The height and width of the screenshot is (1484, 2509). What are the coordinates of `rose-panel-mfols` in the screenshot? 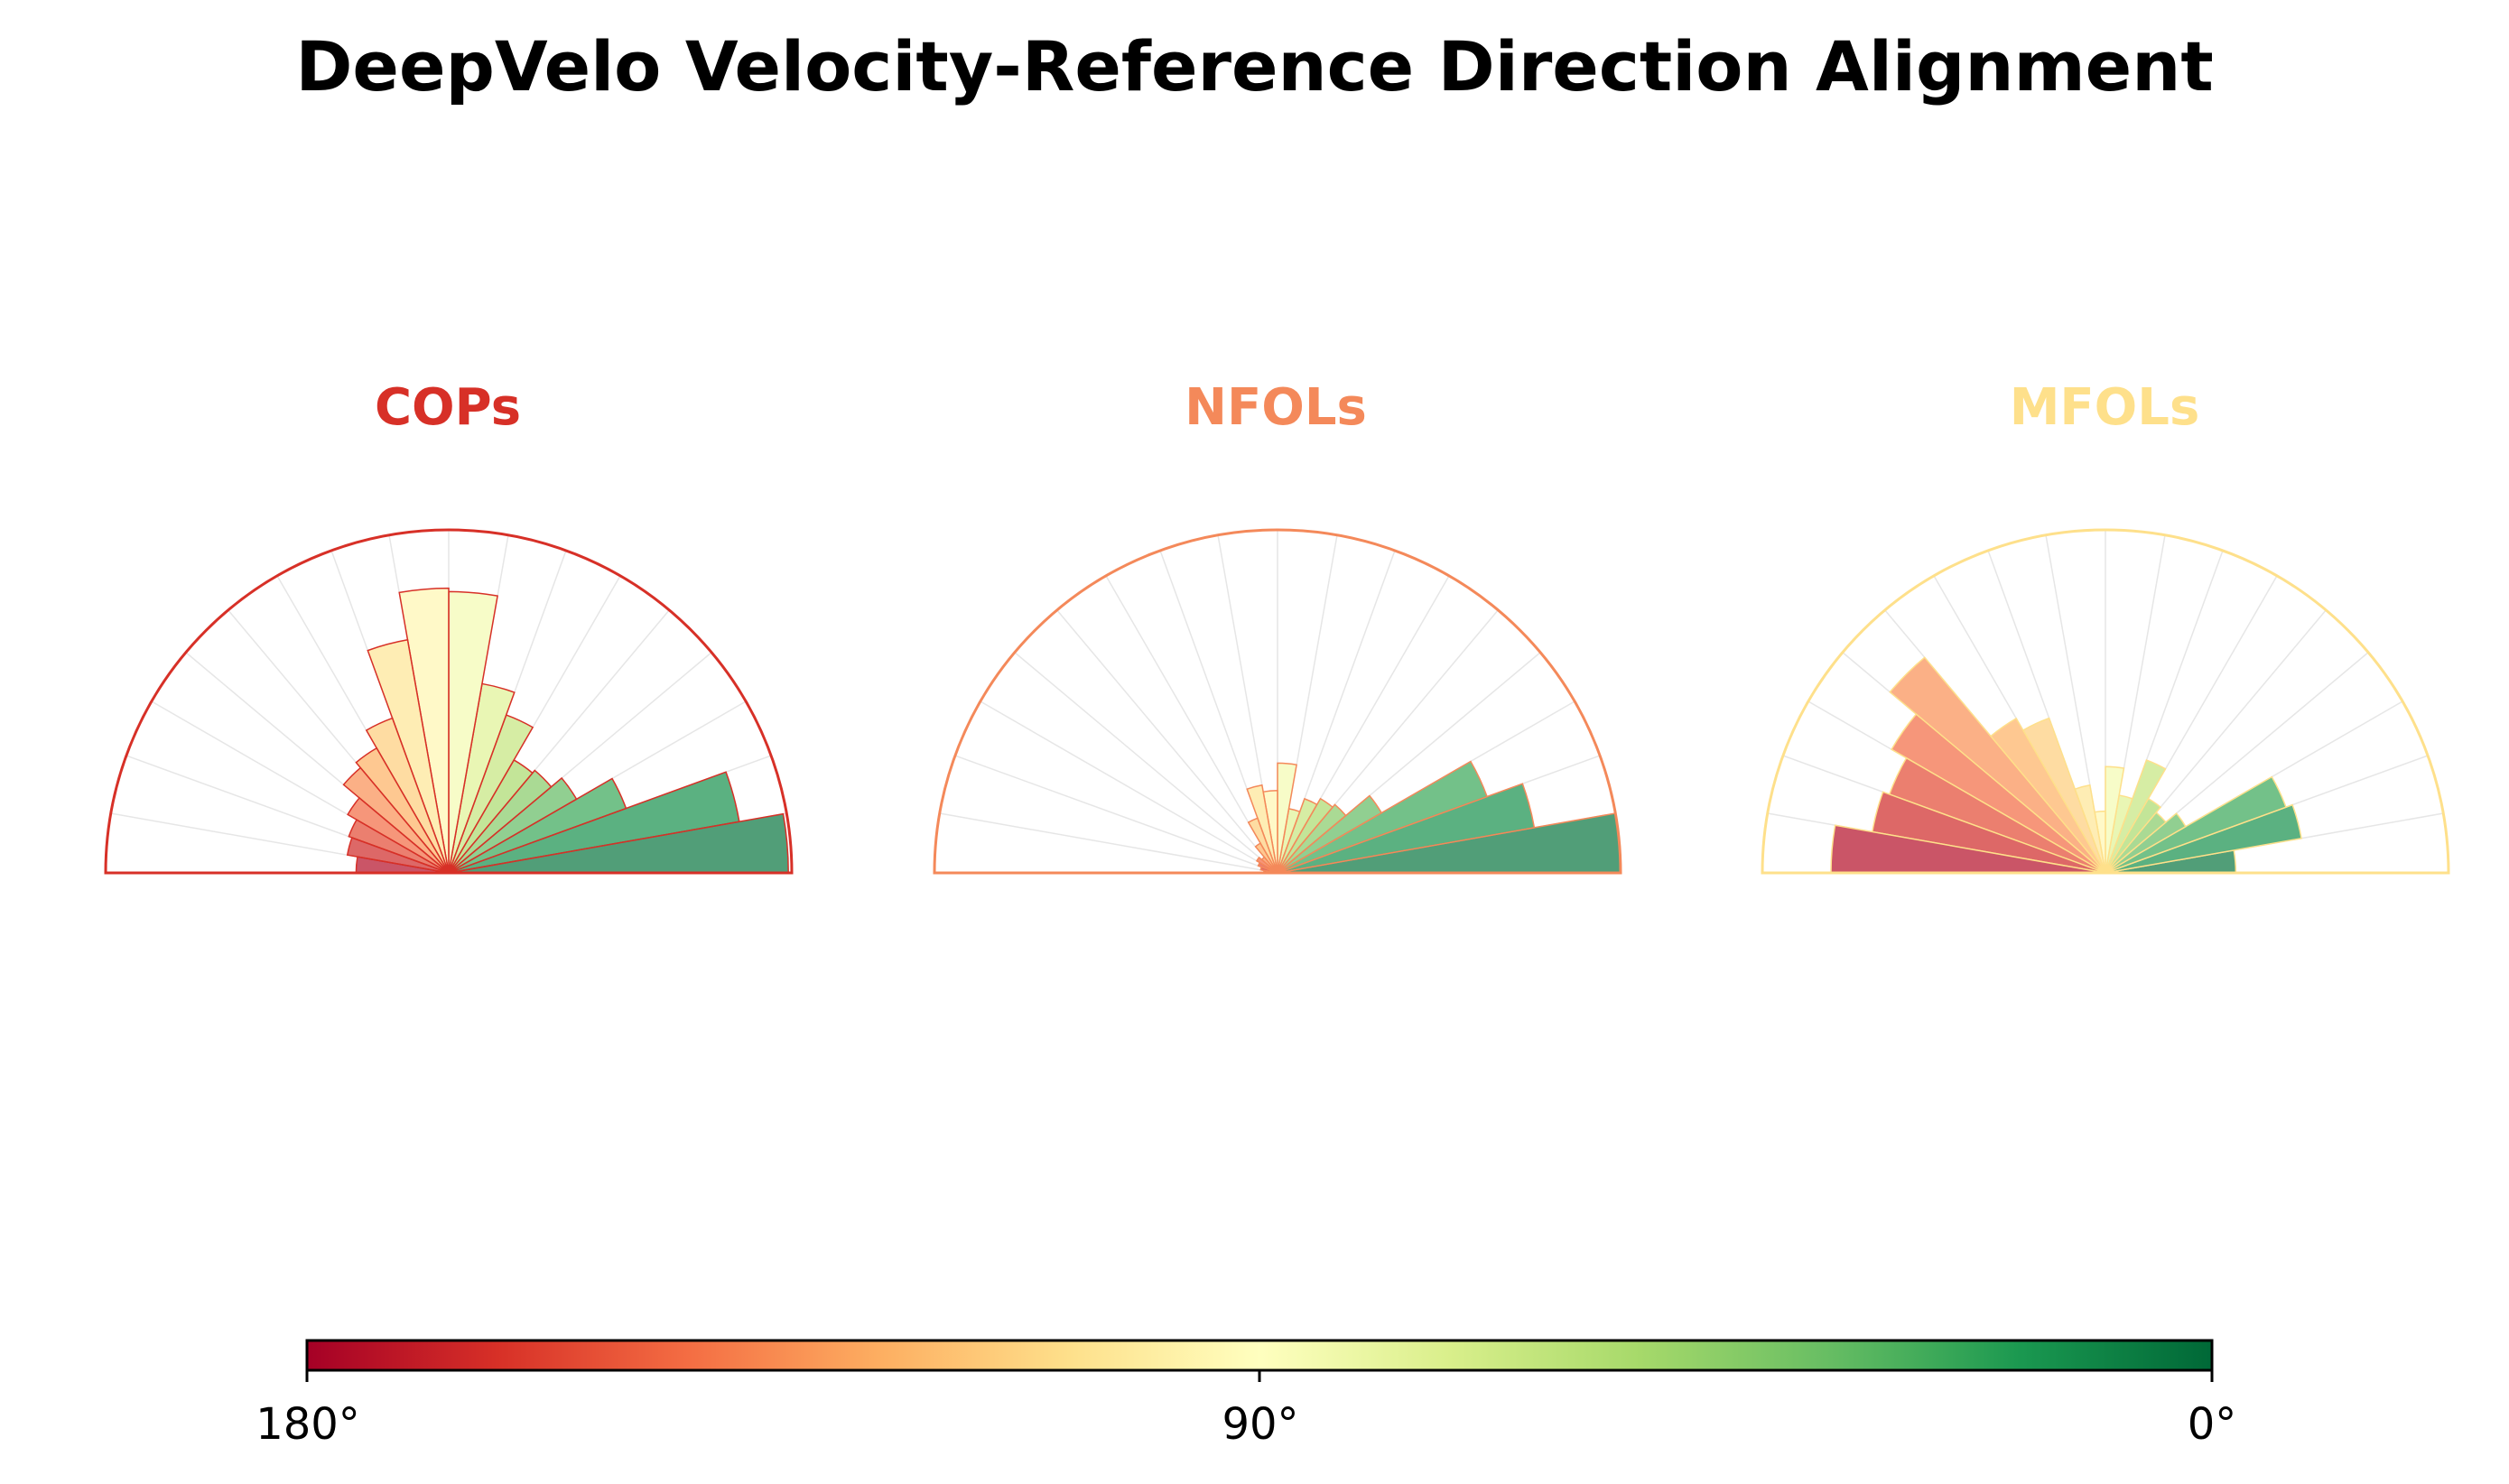 It's located at (2105, 701).